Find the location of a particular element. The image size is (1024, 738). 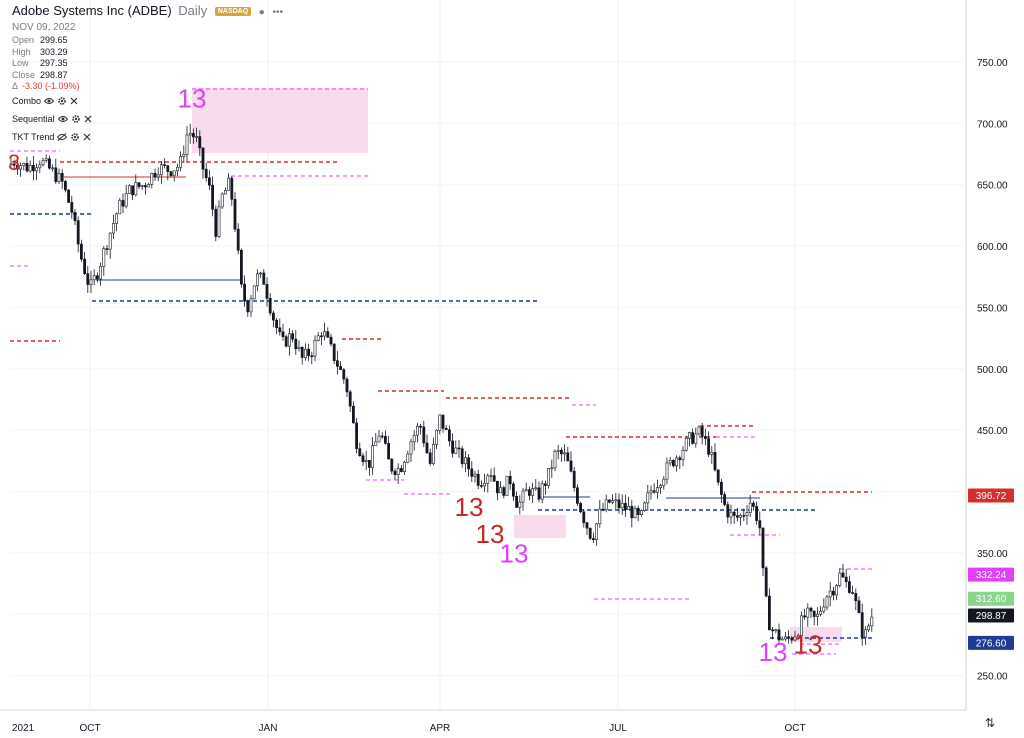

more-dots-icon: ••• is located at coordinates (277, 12).